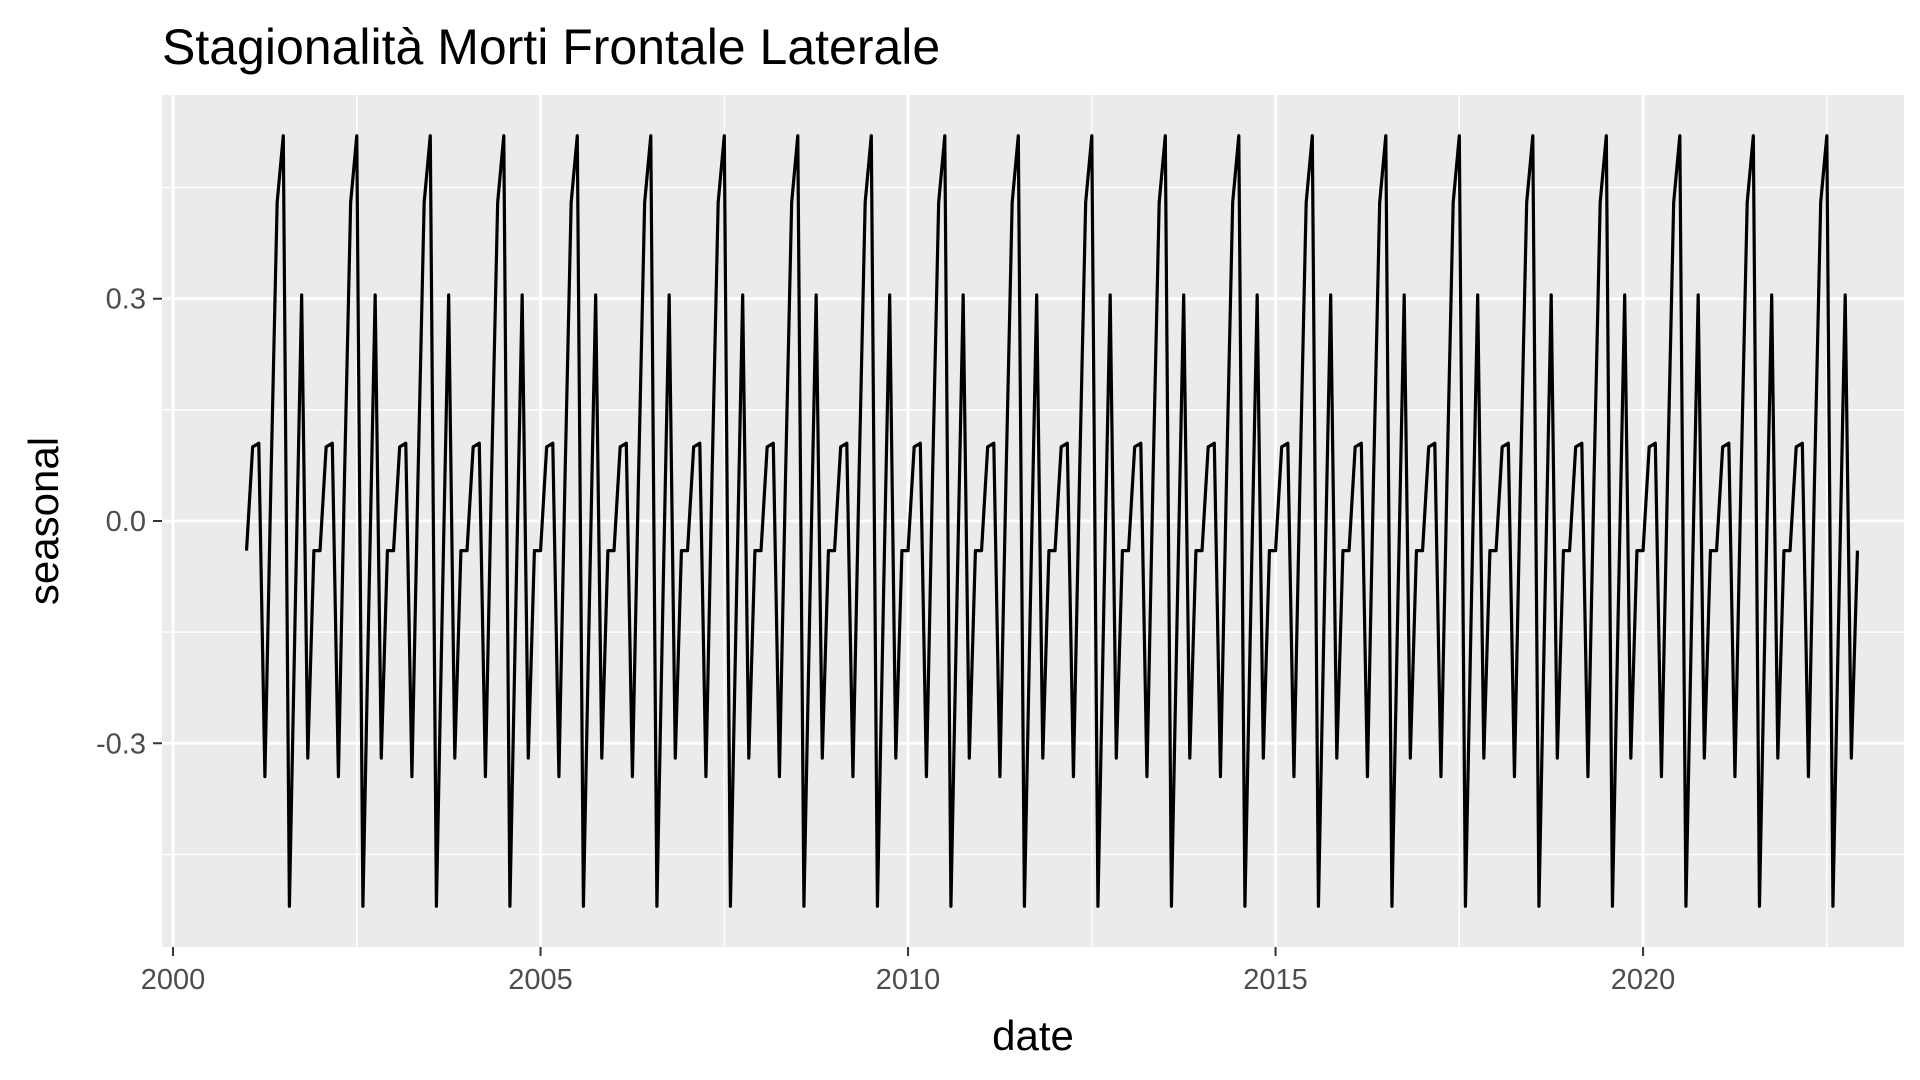  What do you see at coordinates (173, 980) in the screenshot?
I see `x-tick-label: 2000` at bounding box center [173, 980].